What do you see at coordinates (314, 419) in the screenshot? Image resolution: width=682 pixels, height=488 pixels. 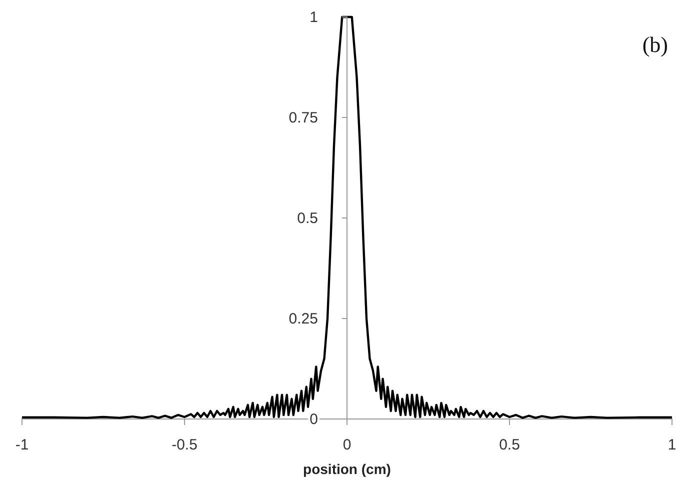 I see `y-tick-label: 0` at bounding box center [314, 419].